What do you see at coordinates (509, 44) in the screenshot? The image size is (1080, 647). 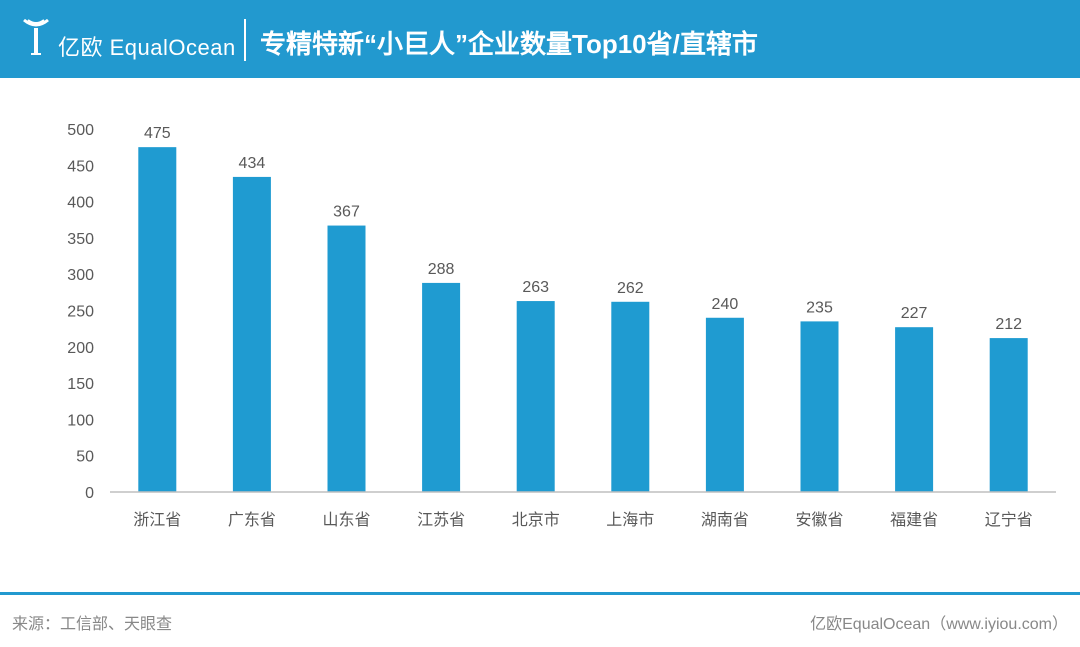 I see `page-title: 专精特新“小巨人”企业数量Top10省/直辖市` at bounding box center [509, 44].